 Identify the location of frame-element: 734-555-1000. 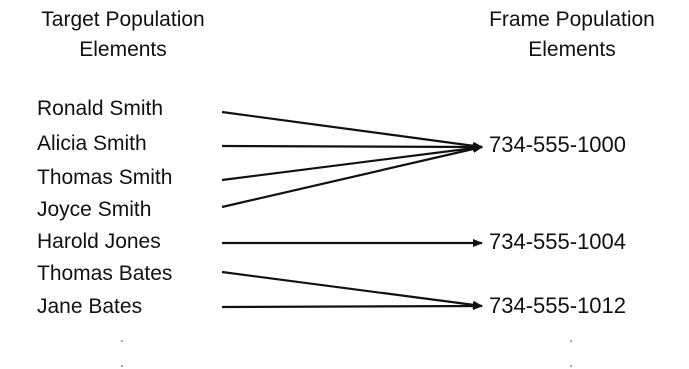
(558, 144).